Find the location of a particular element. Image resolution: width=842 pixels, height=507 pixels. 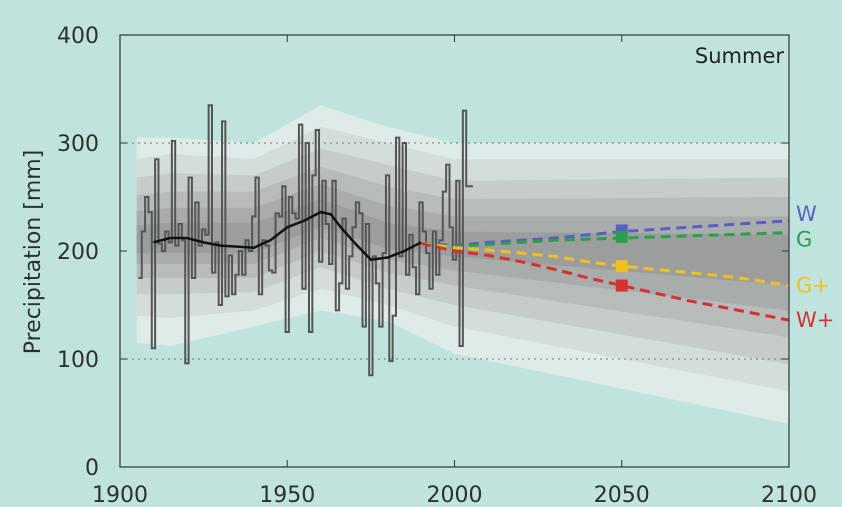

smoothed-line is located at coordinates (287, 235).